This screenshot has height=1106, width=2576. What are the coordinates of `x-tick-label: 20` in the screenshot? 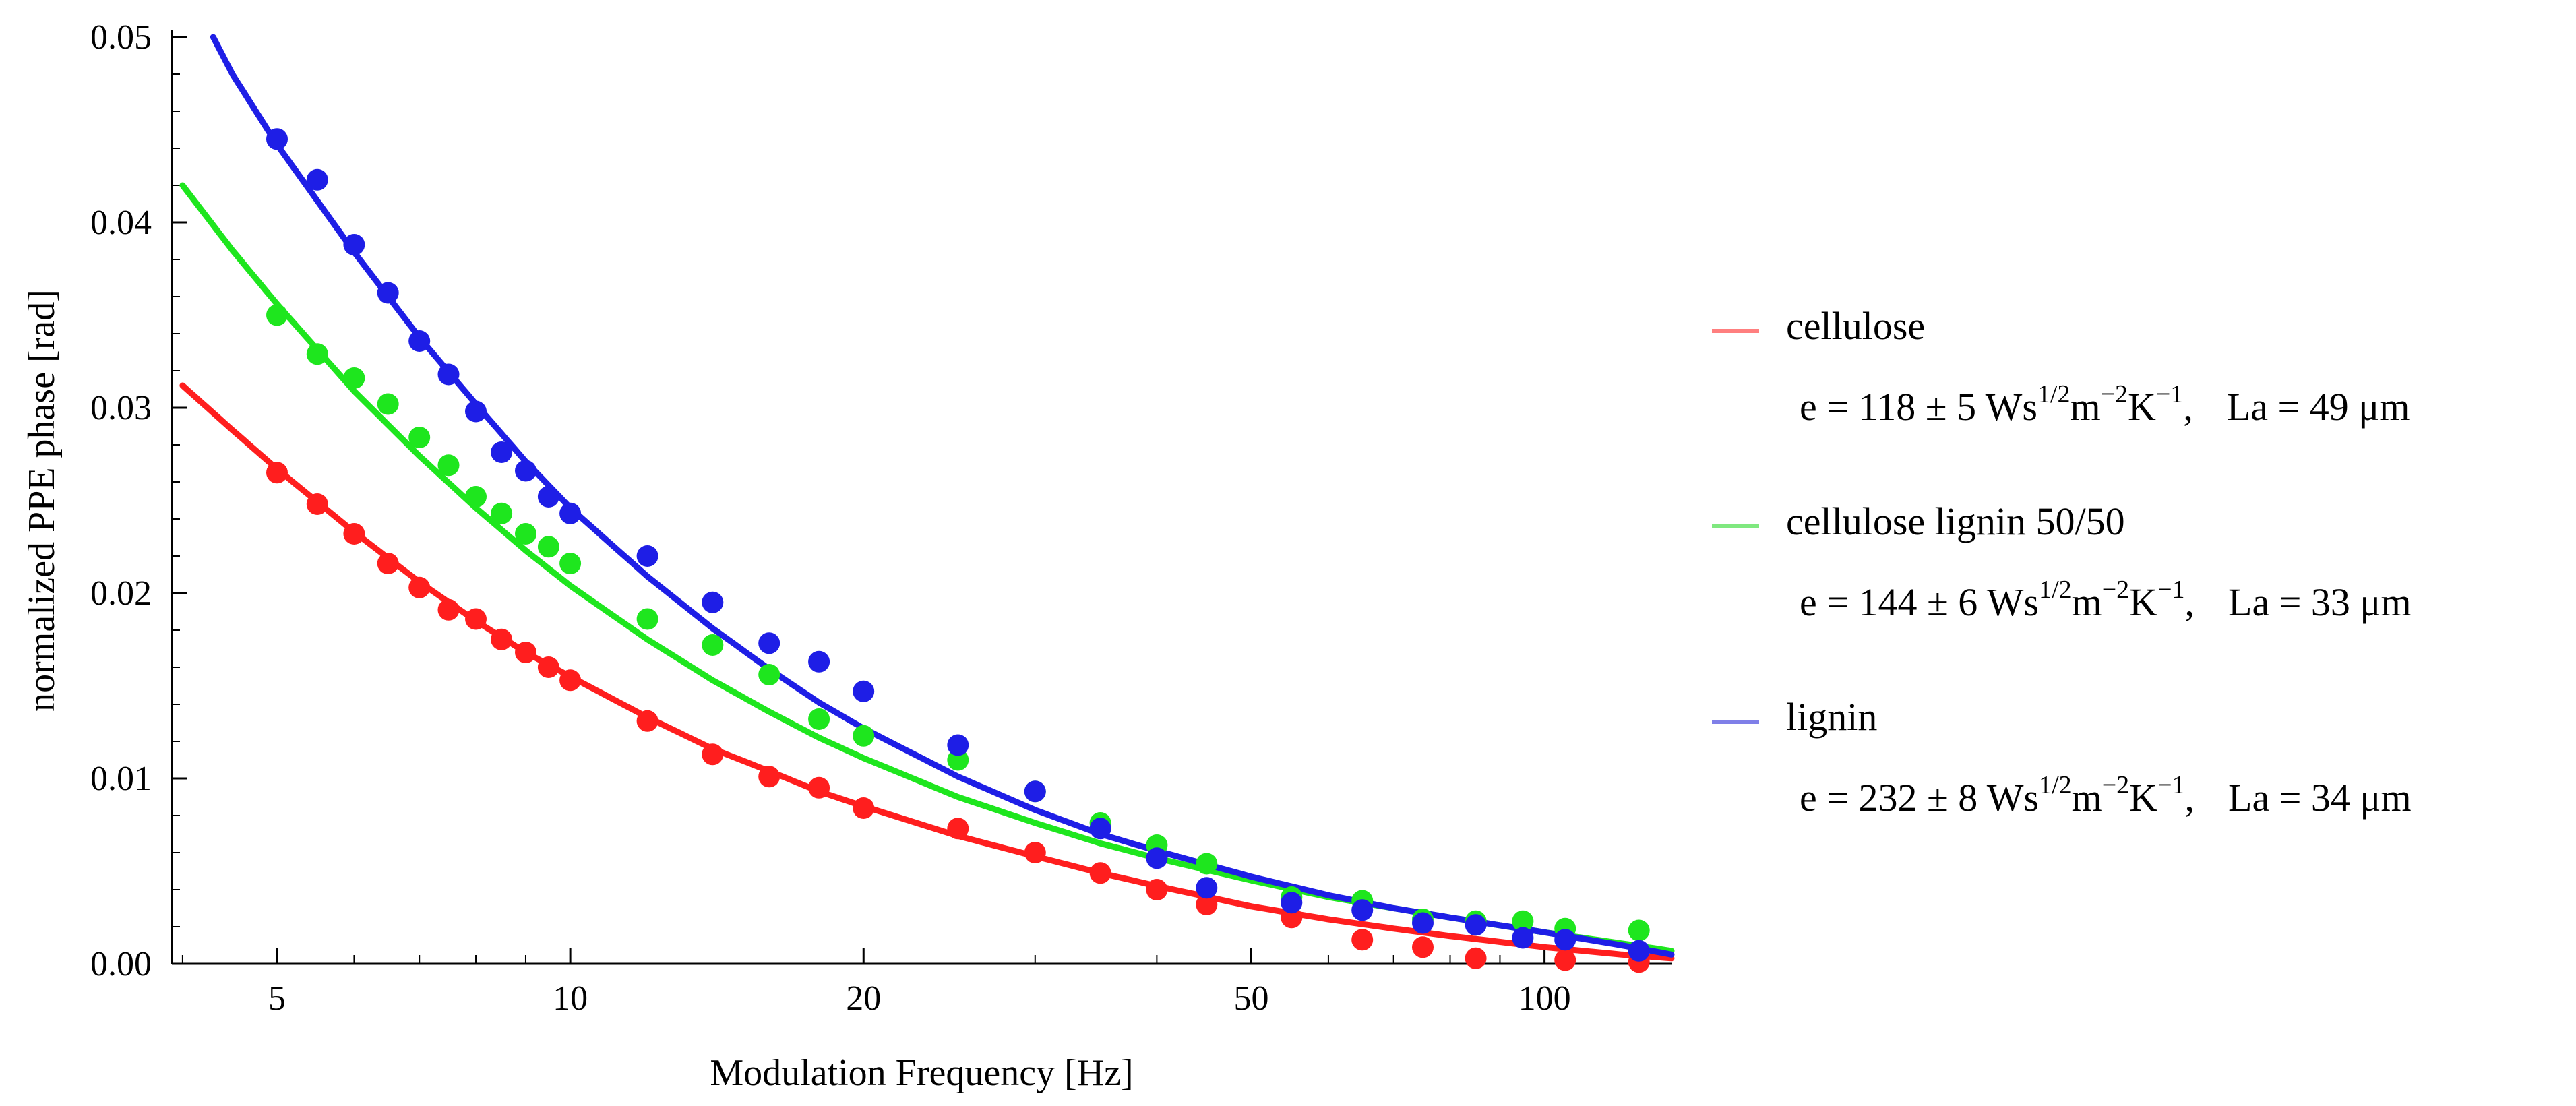 It's located at (864, 998).